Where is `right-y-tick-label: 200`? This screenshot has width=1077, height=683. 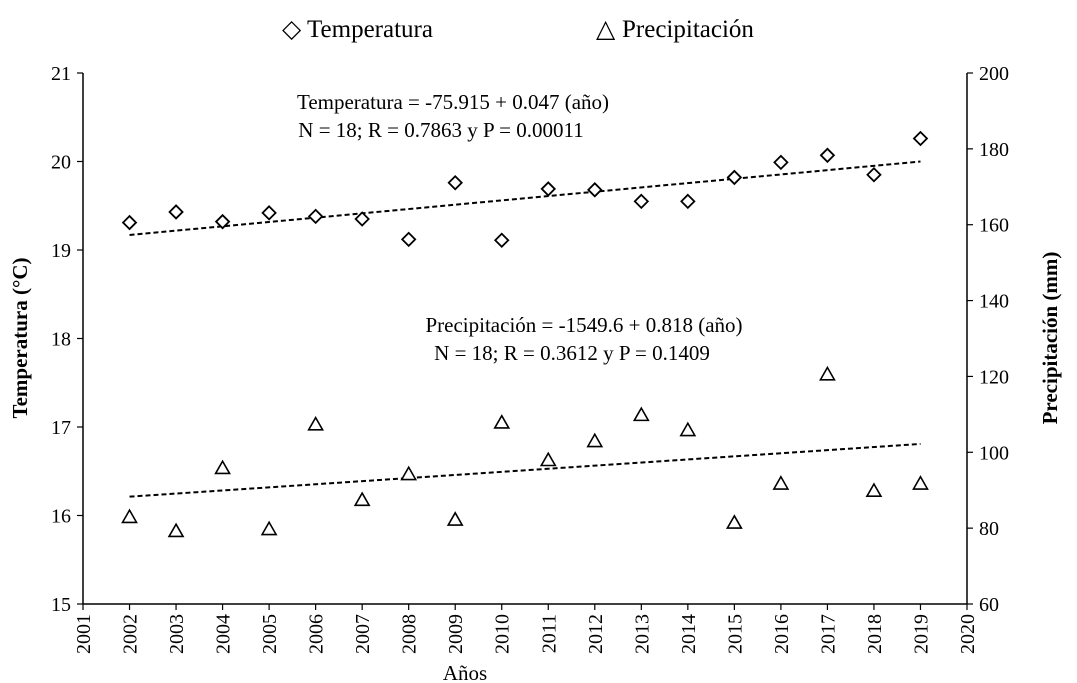 right-y-tick-label: 200 is located at coordinates (994, 74).